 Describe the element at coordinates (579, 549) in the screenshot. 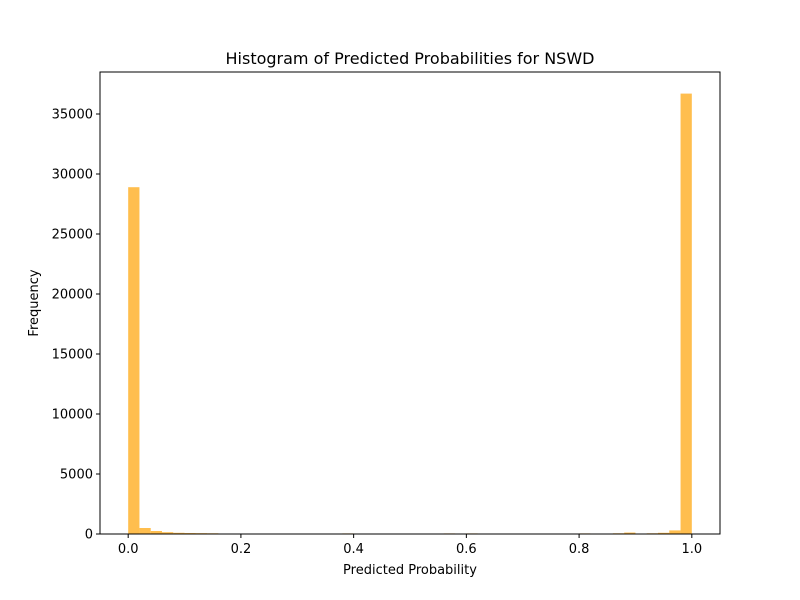

I see `x-tick-label: 0.8` at that location.